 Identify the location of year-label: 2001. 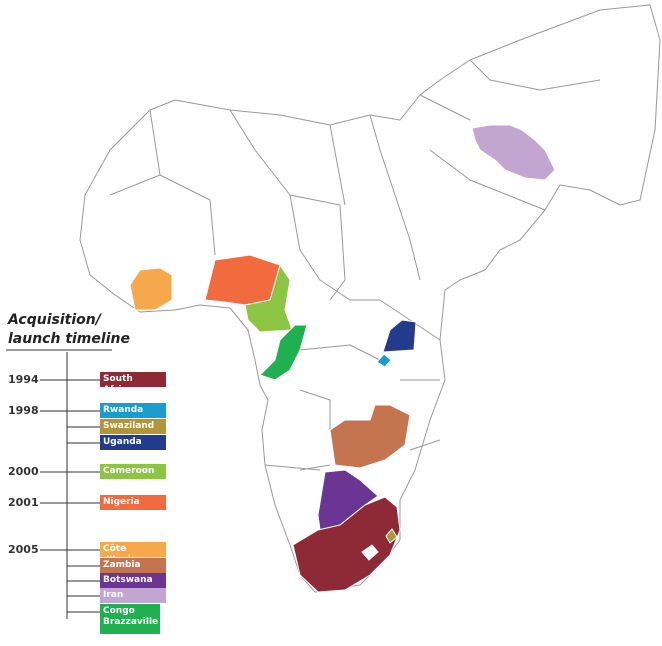
(23, 502).